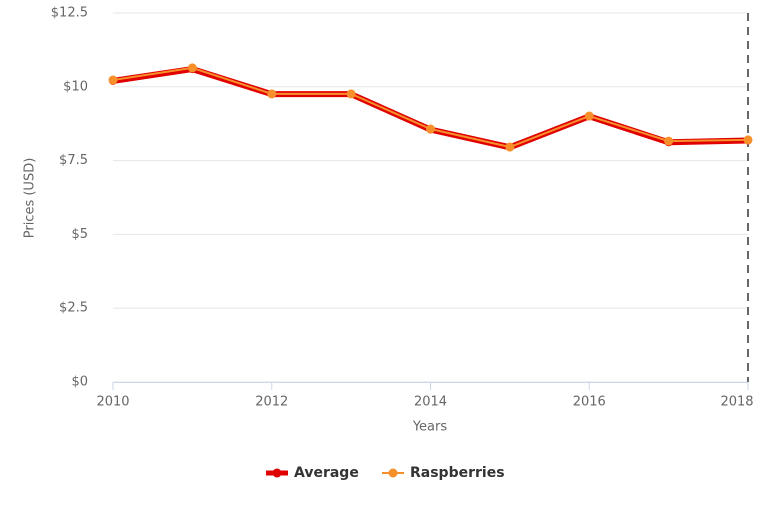 This screenshot has width=768, height=512. Describe the element at coordinates (457, 473) in the screenshot. I see `legend-text: Raspberries` at that location.